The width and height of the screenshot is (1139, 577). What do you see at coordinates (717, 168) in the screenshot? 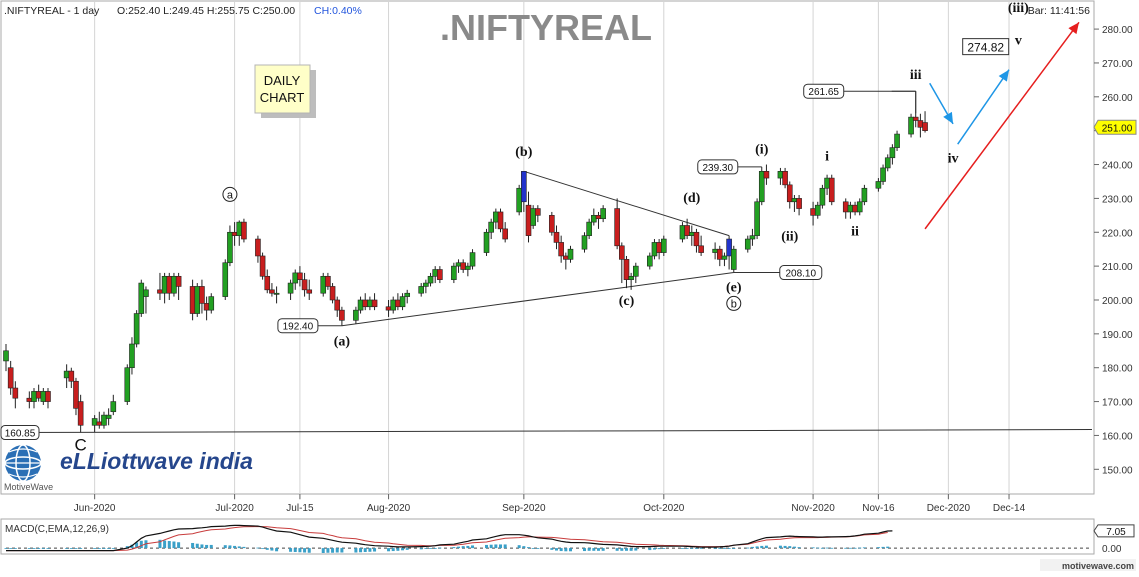
I see `price-tag-label: 239.30` at bounding box center [717, 168].